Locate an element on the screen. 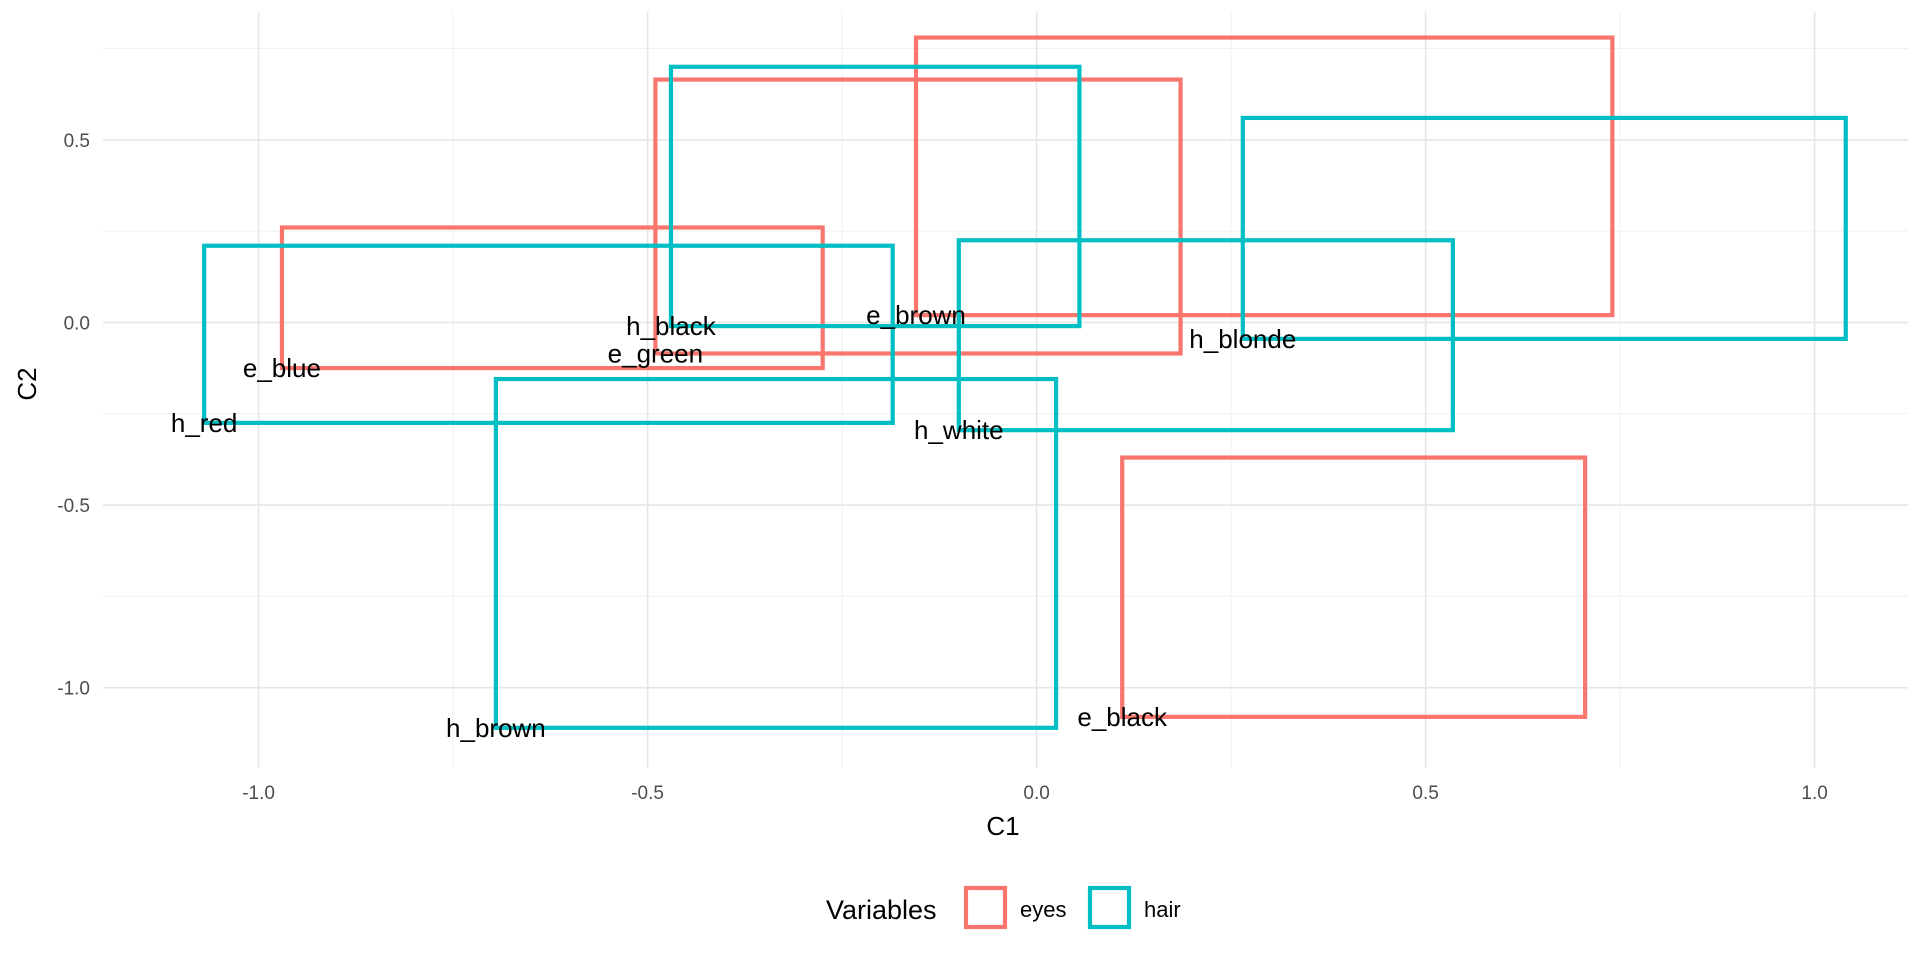  legend-key-hair is located at coordinates (1109, 907).